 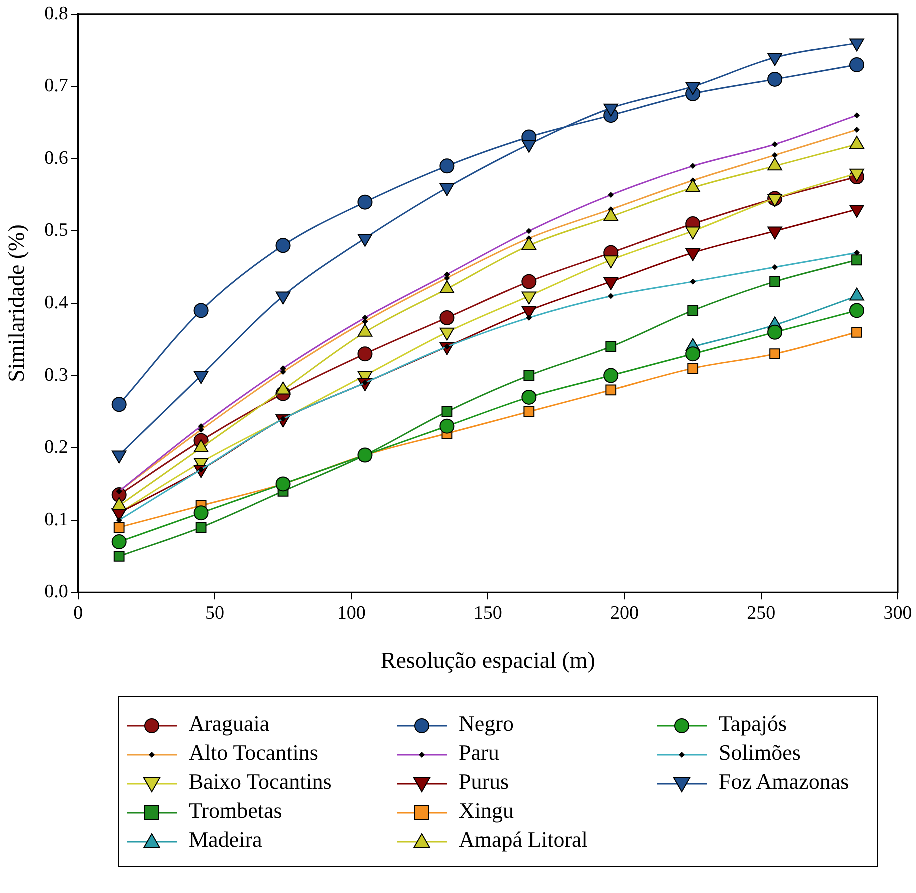 What do you see at coordinates (488, 613) in the screenshot?
I see `x-tick-label: 150` at bounding box center [488, 613].